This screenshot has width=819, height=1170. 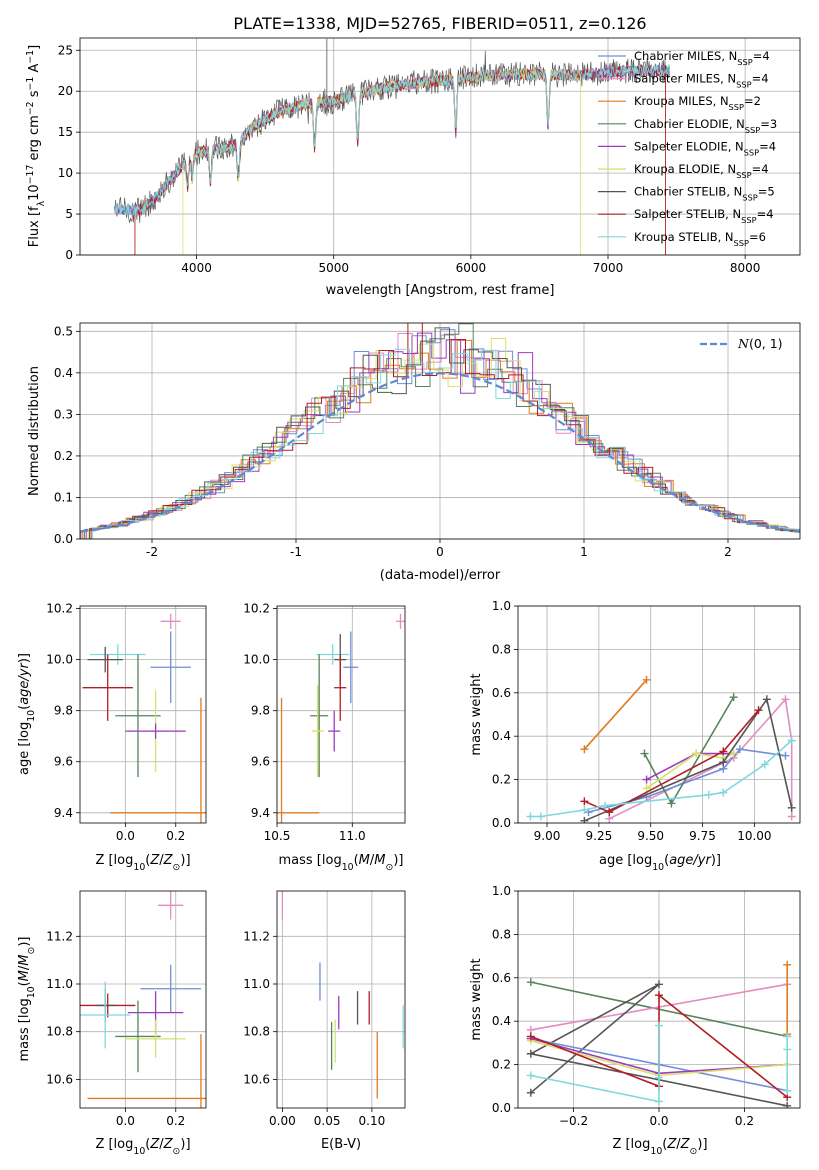 What do you see at coordinates (752, 101) in the screenshot?
I see `label-part: =2` at bounding box center [752, 101].